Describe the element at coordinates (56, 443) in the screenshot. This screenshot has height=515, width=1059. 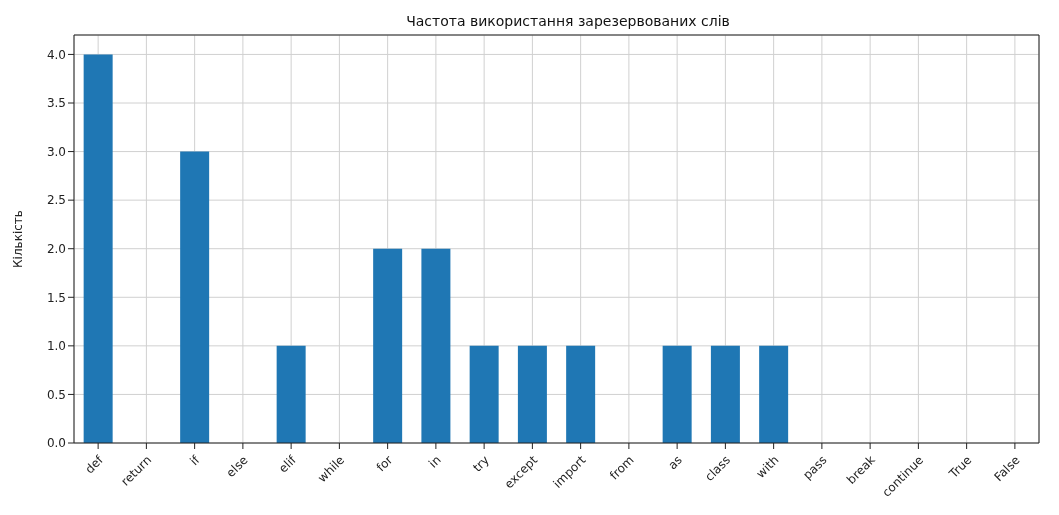
I see `y-tick-label: 0.0` at that location.